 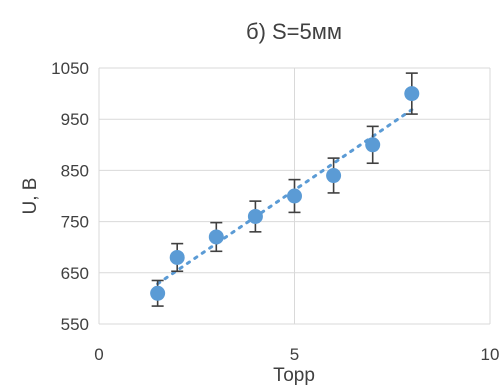 I want to click on x-tick-label: 10, so click(x=490, y=354).